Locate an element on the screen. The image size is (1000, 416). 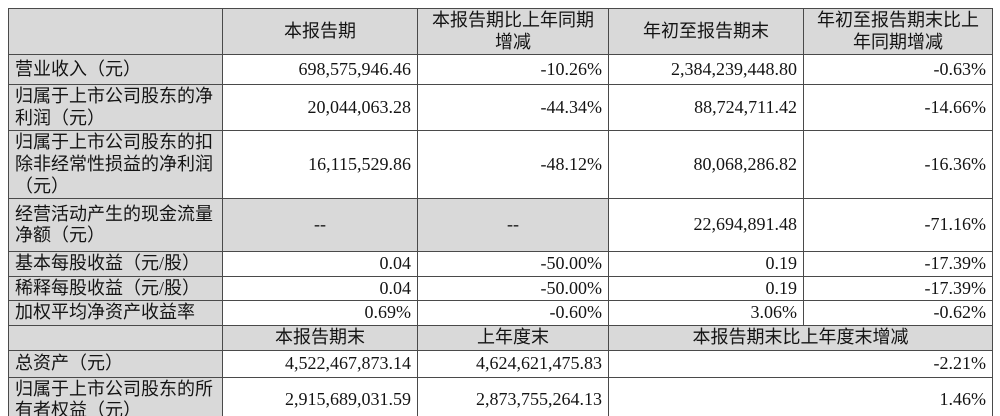
subheader-empty-cell is located at coordinates (115, 337).